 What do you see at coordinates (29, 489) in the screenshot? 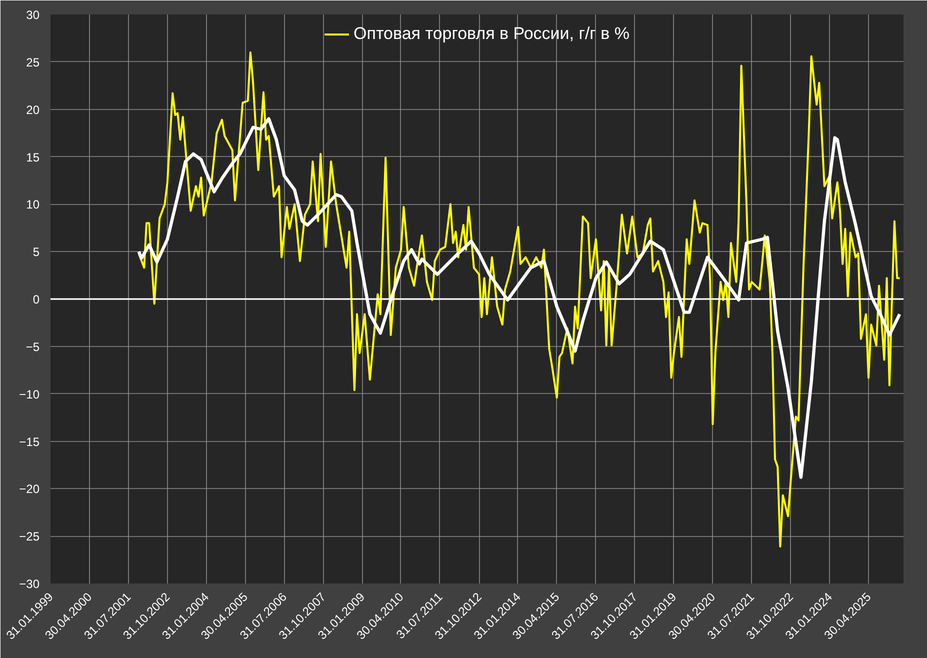
I see `y-tick-label: −20` at bounding box center [29, 489].